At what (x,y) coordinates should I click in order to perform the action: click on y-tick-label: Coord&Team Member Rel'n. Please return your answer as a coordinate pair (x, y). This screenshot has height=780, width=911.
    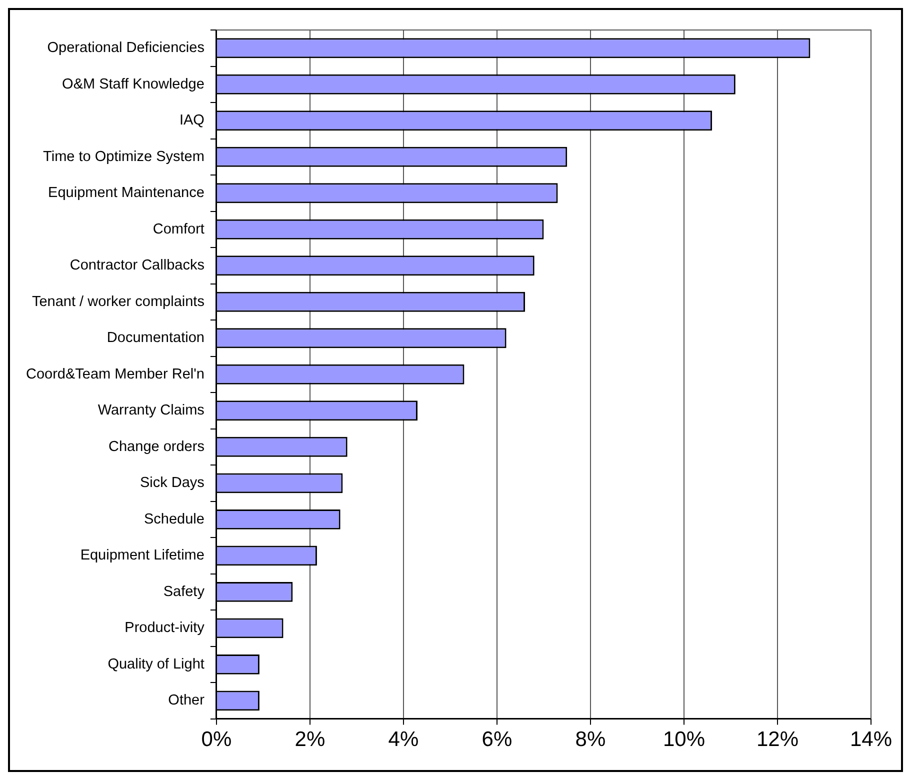
    Looking at the image, I should click on (115, 374).